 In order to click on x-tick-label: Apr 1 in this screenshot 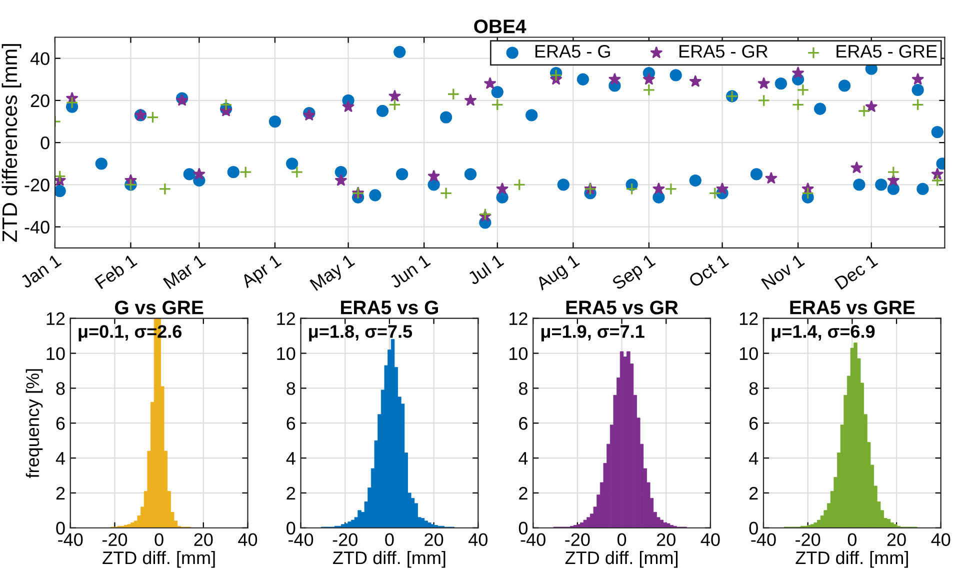, I will do `click(262, 273)`.